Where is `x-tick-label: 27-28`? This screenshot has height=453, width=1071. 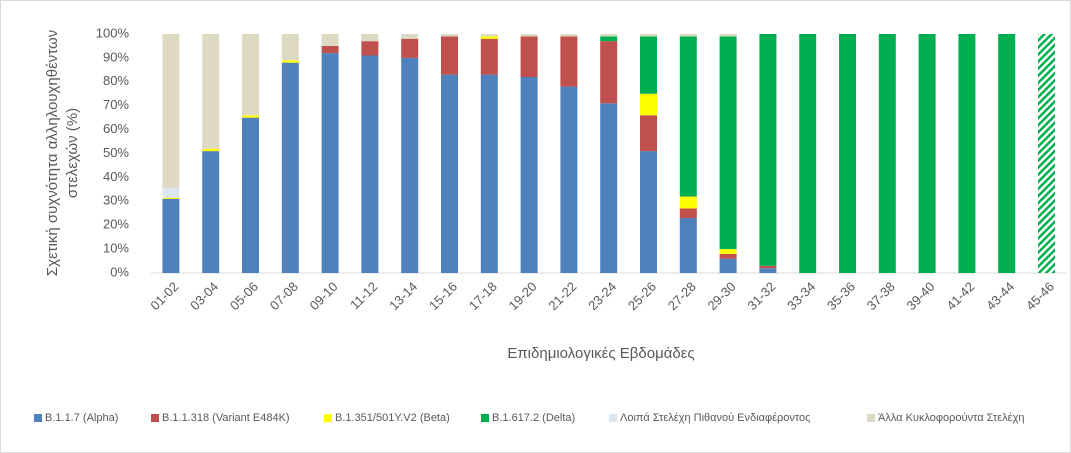 x-tick-label: 27-28 is located at coordinates (682, 296).